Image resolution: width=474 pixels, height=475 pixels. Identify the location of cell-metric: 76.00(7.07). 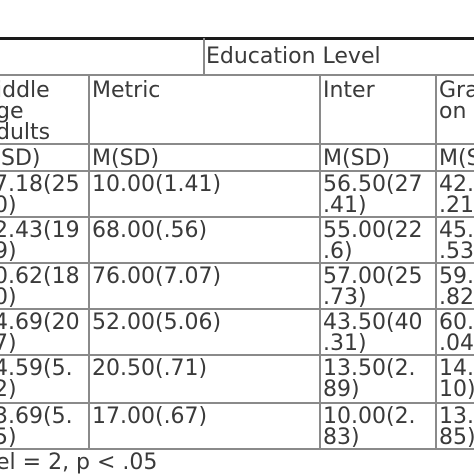
(157, 276).